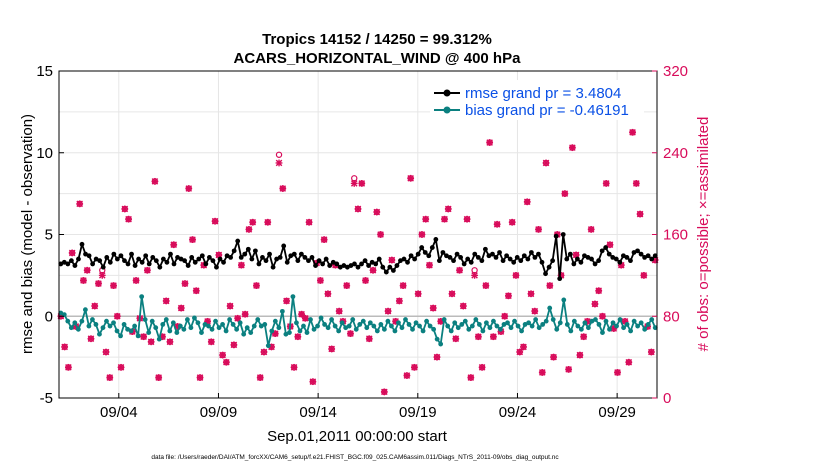  I want to click on legend-bias-marker, so click(447, 110).